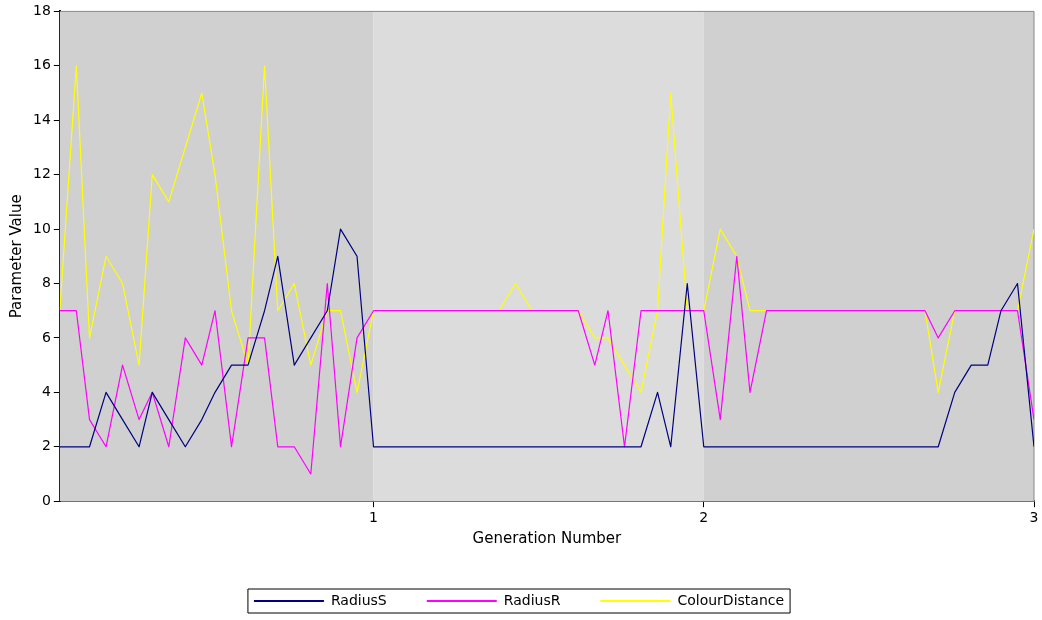 This screenshot has height=620, width=1042. I want to click on y-tick-label: 10, so click(41, 227).